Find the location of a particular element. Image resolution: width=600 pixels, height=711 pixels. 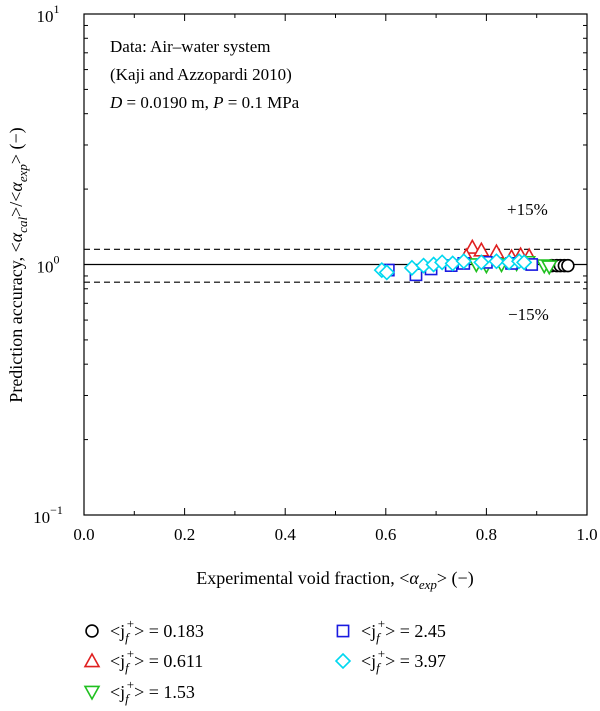

x-axis-title: Experimental void fraction, <αexp> (−) is located at coordinates (334, 580).